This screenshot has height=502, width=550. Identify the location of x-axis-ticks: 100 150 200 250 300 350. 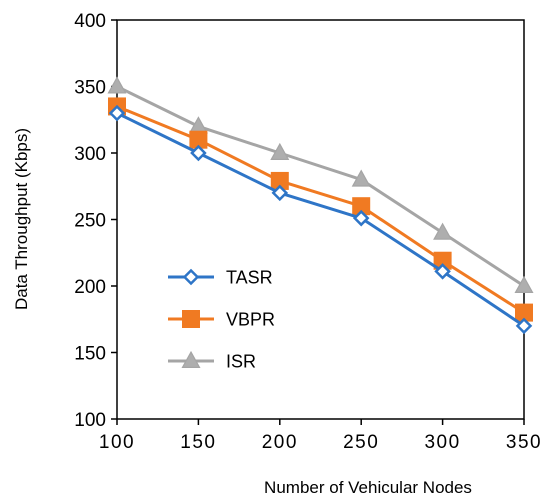
(320, 436).